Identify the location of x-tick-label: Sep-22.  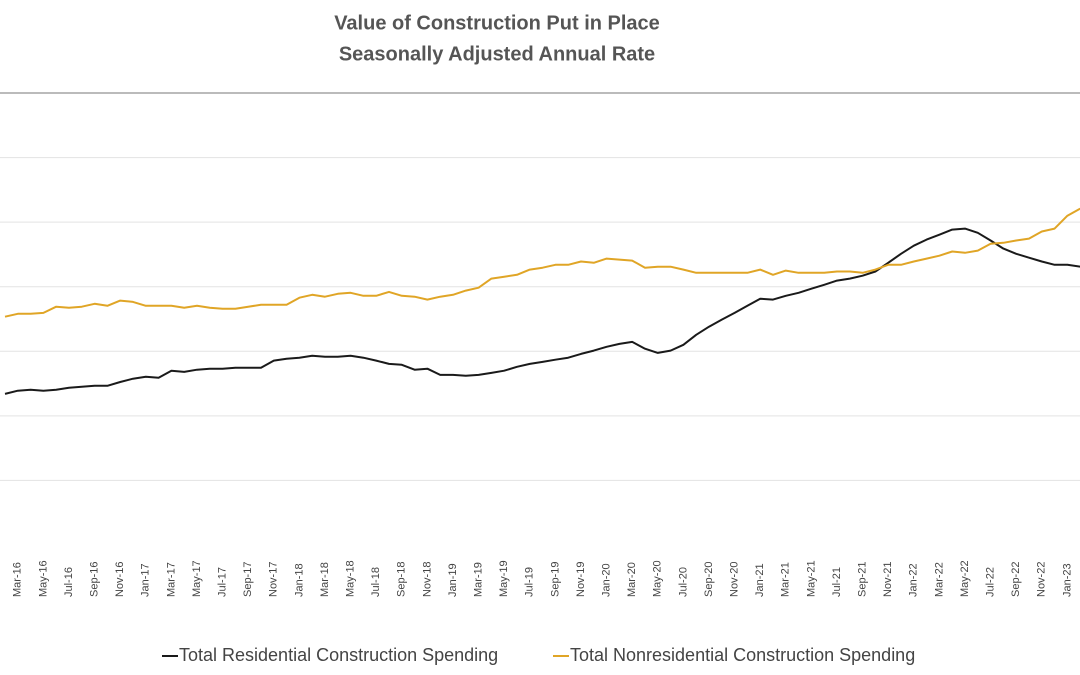
(1016, 579).